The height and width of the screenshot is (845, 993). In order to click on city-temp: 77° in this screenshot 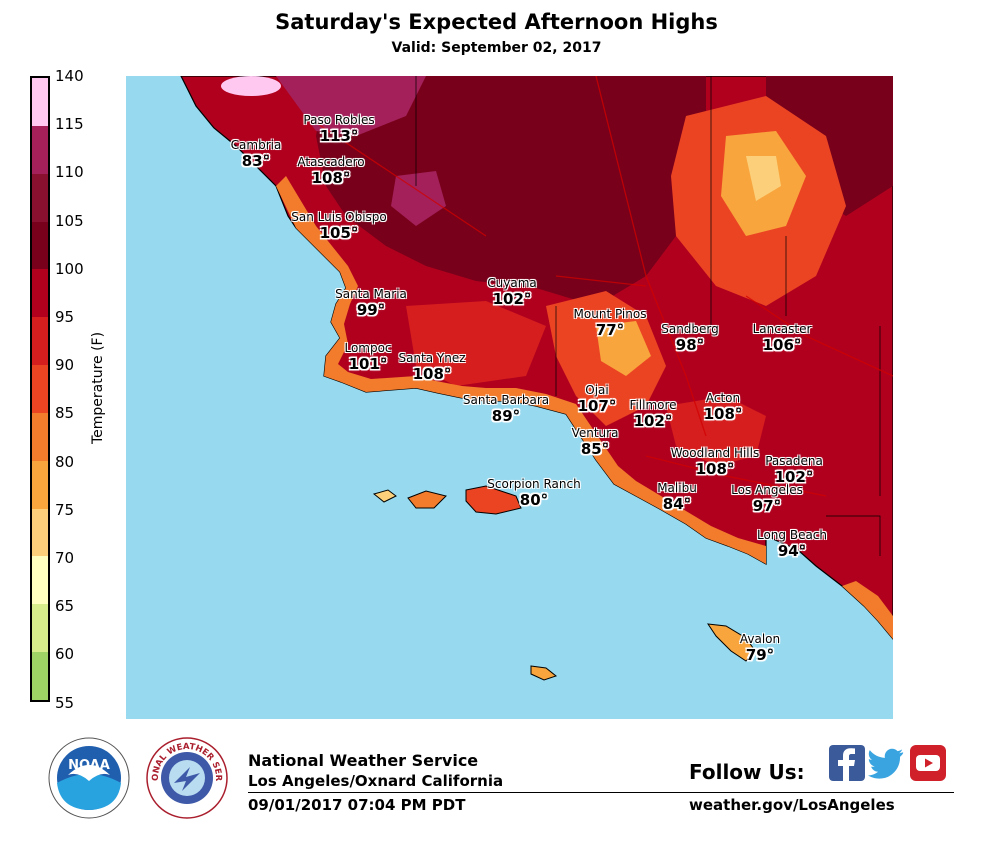, I will do `click(610, 330)`.